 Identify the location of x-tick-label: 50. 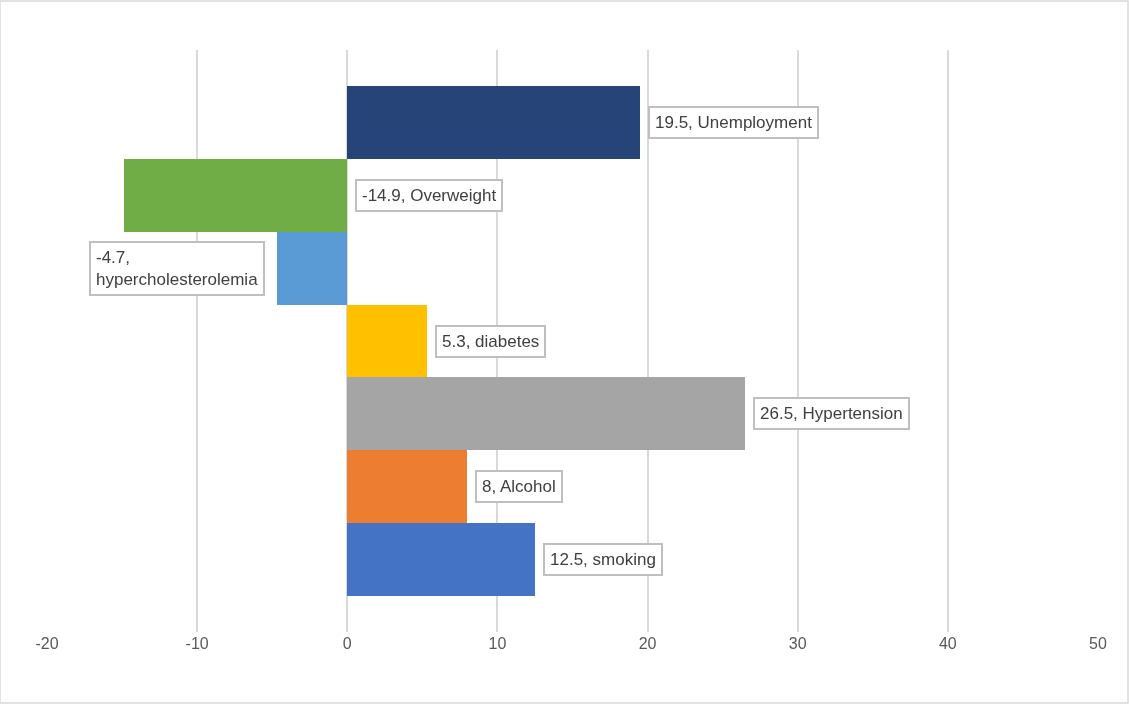
(1098, 643).